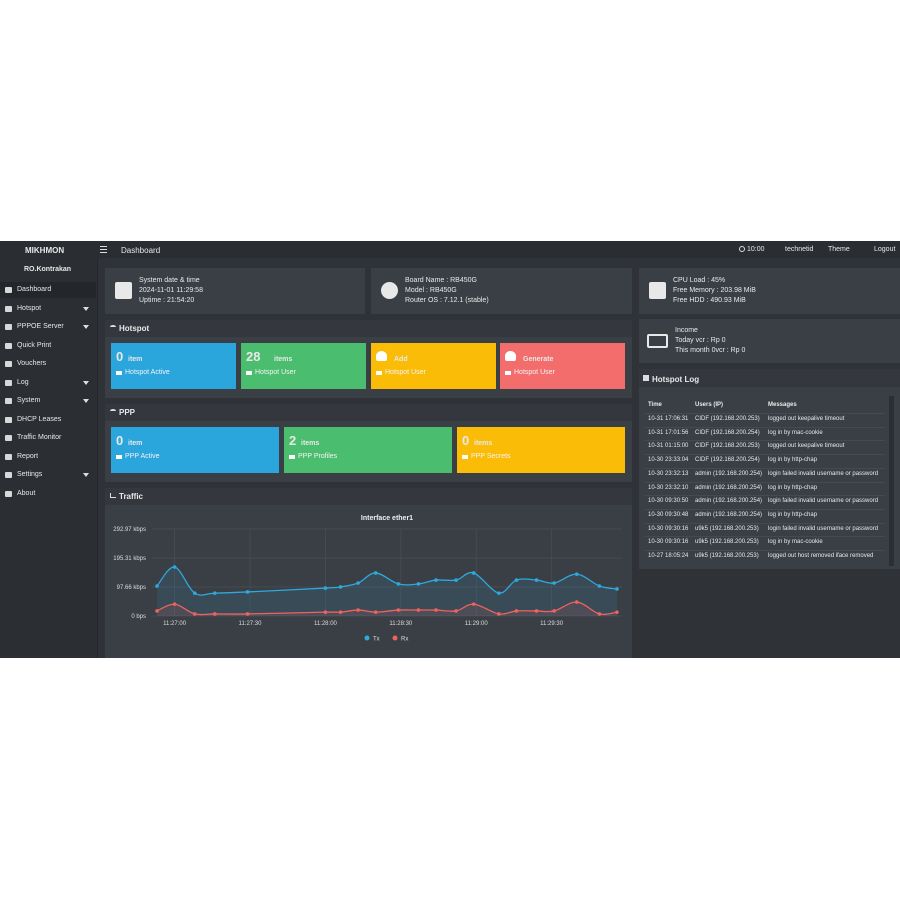  What do you see at coordinates (34, 345) in the screenshot?
I see `menu-item: Quick Print` at bounding box center [34, 345].